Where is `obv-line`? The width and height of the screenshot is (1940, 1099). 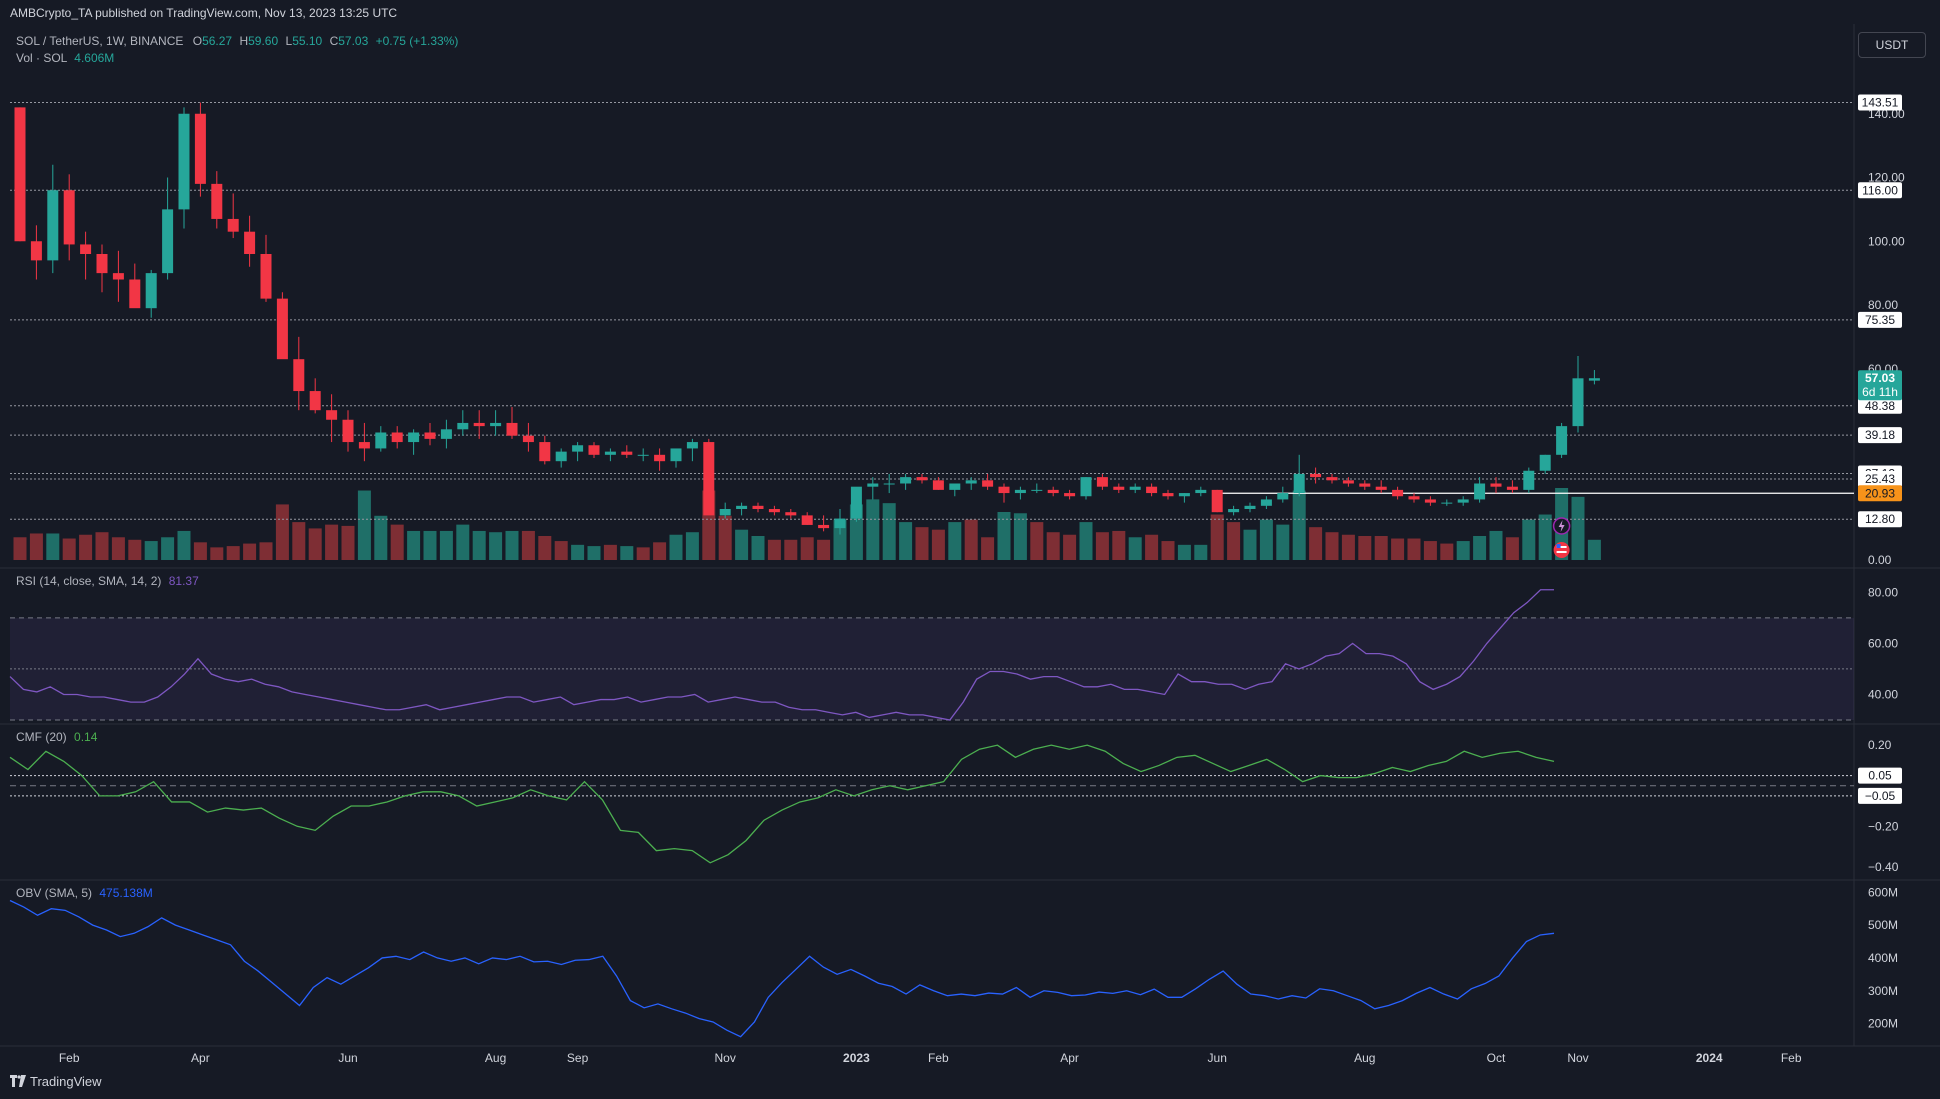
obv-line is located at coordinates (782, 968).